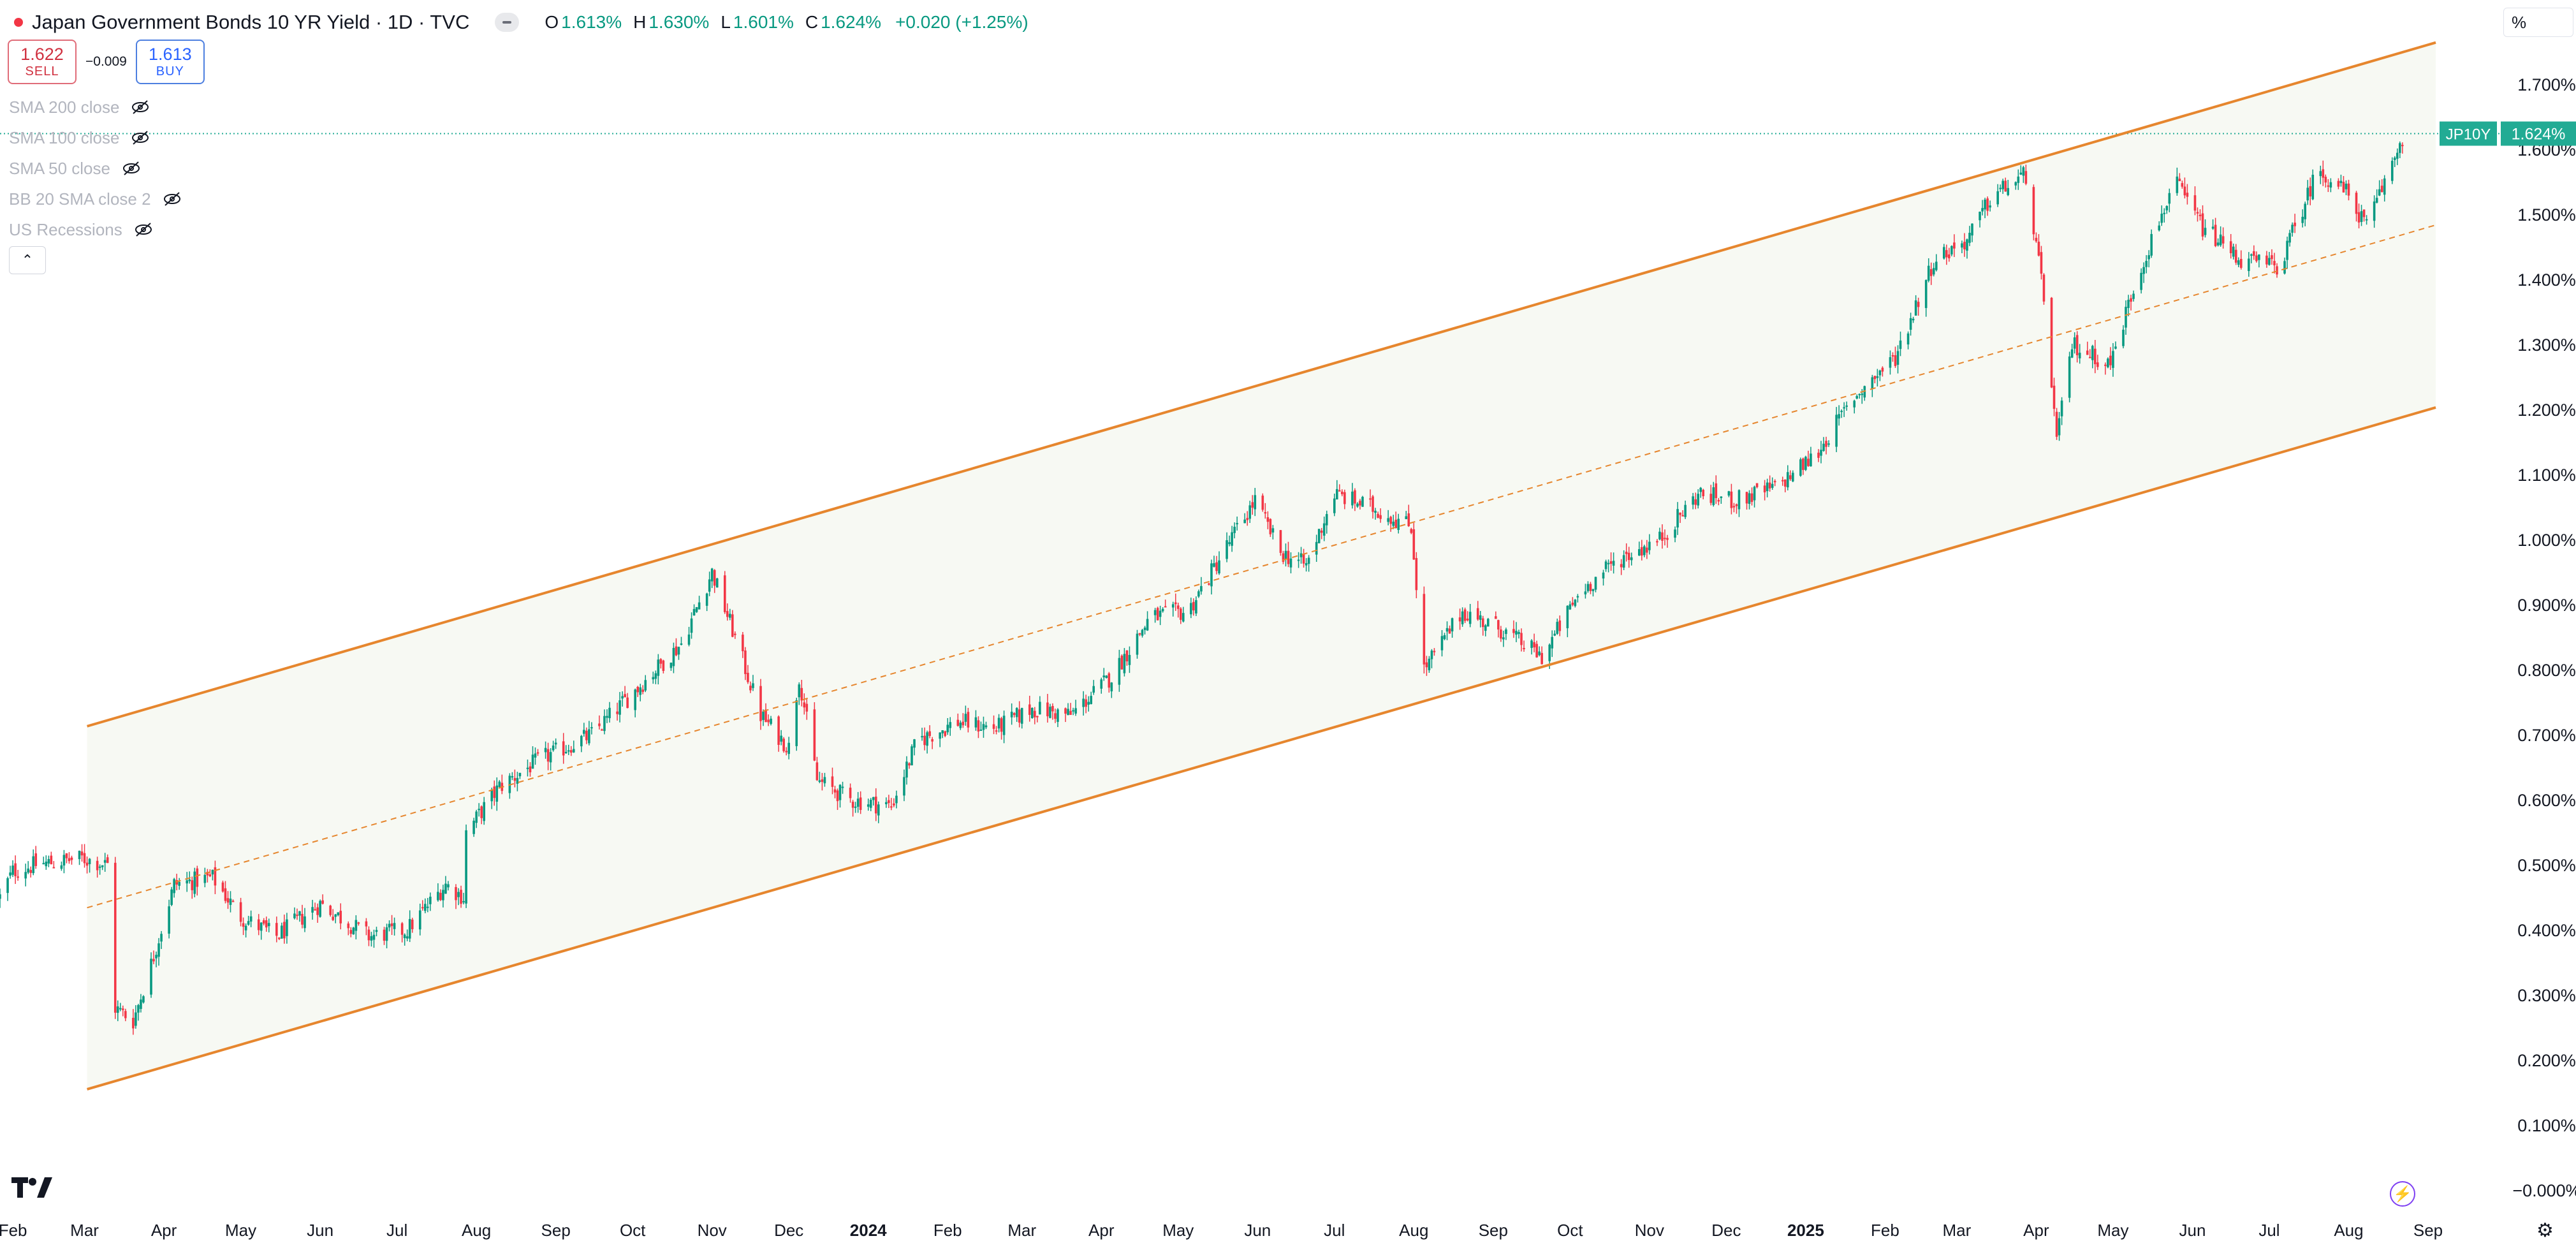  I want to click on y-axis-tick-label: 1.500%, so click(2546, 214).